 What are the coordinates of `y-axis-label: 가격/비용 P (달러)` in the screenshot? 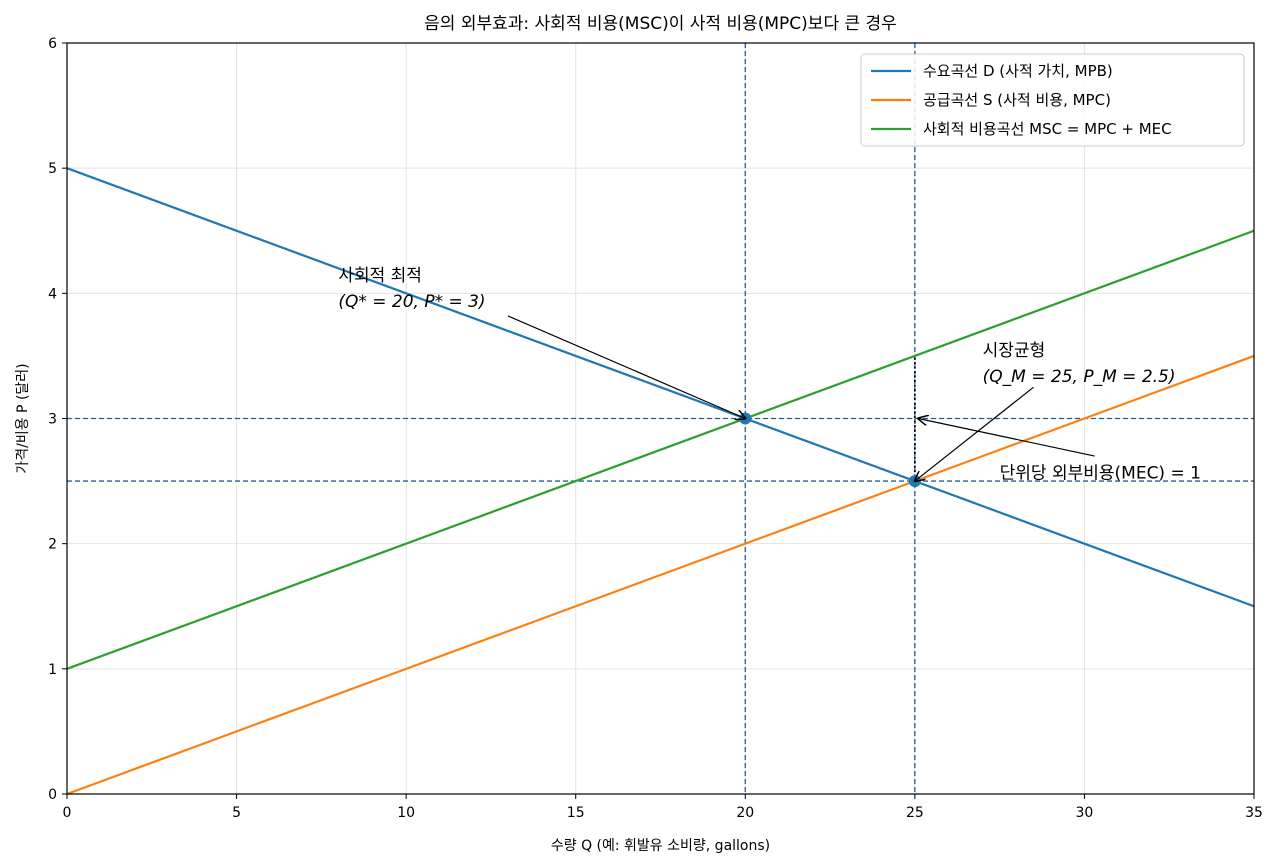 It's located at (23, 418).